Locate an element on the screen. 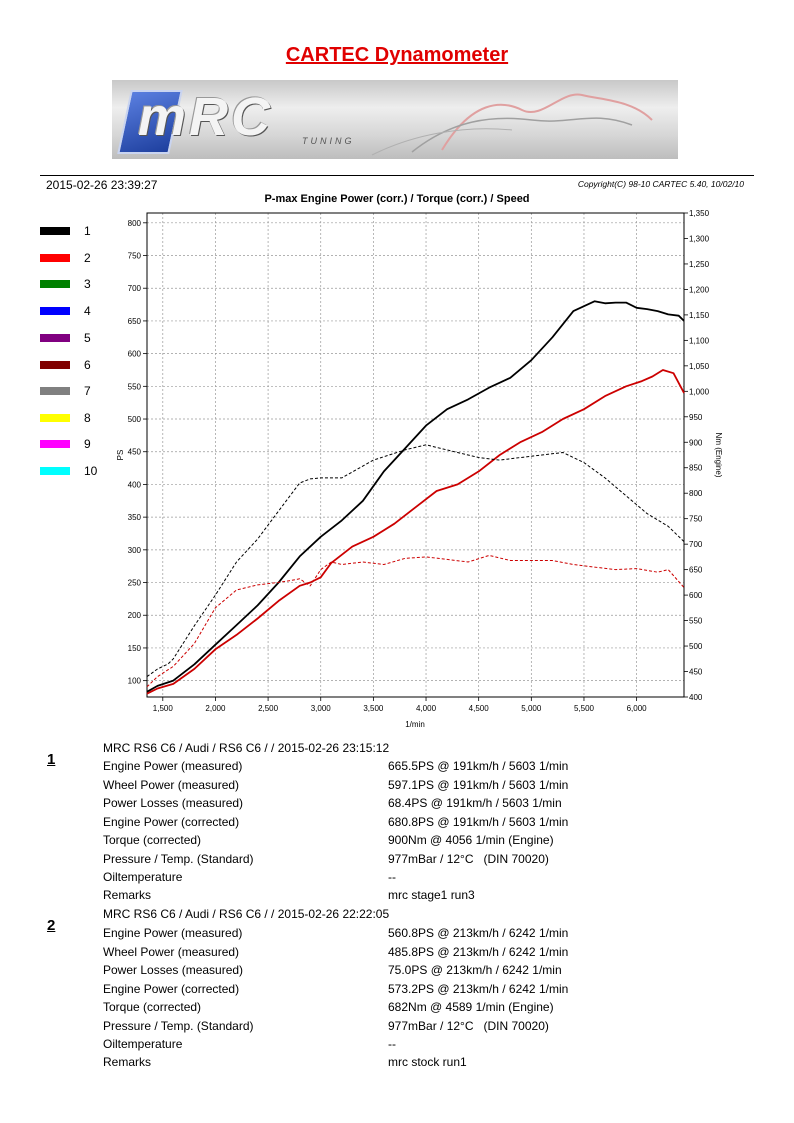  run-number: 2 is located at coordinates (51, 925).